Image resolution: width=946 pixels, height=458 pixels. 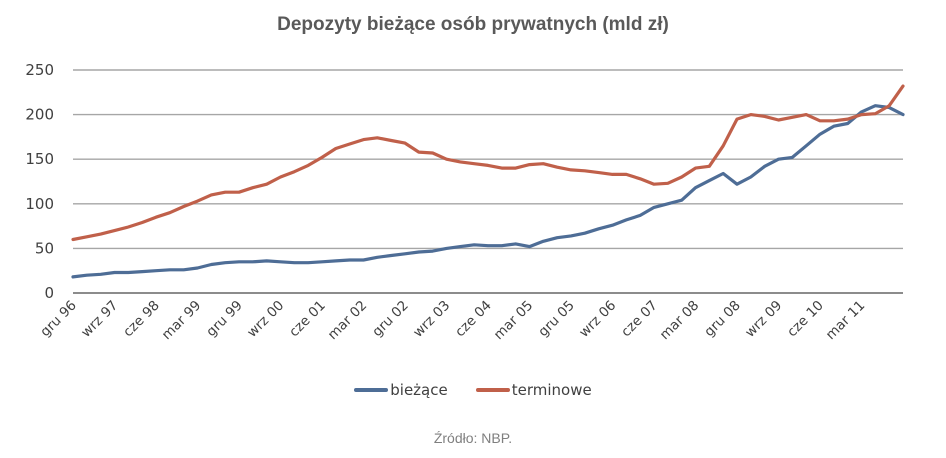 What do you see at coordinates (805, 319) in the screenshot?
I see `svg-text: cze 10` at bounding box center [805, 319].